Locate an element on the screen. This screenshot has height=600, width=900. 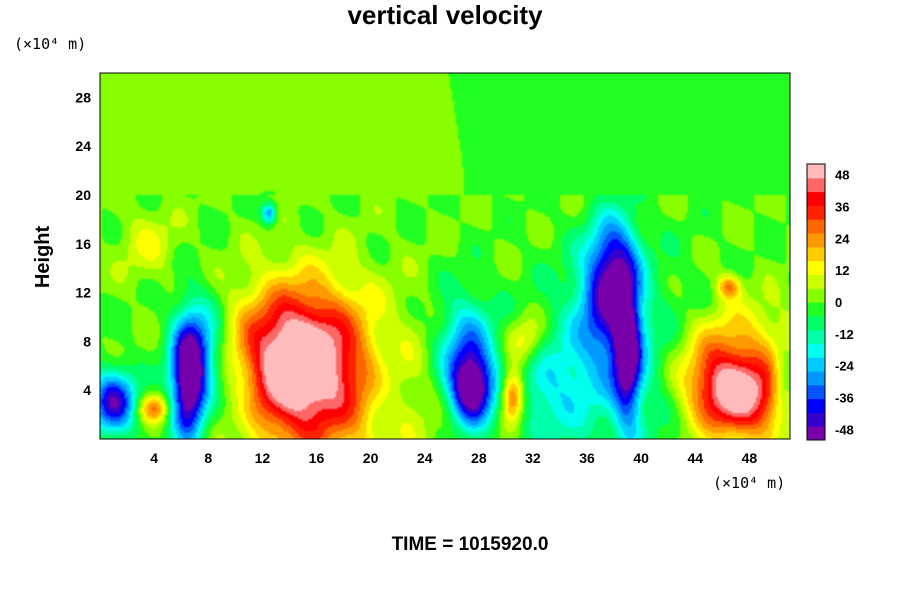
x-tick-label: 32 is located at coordinates (533, 458).